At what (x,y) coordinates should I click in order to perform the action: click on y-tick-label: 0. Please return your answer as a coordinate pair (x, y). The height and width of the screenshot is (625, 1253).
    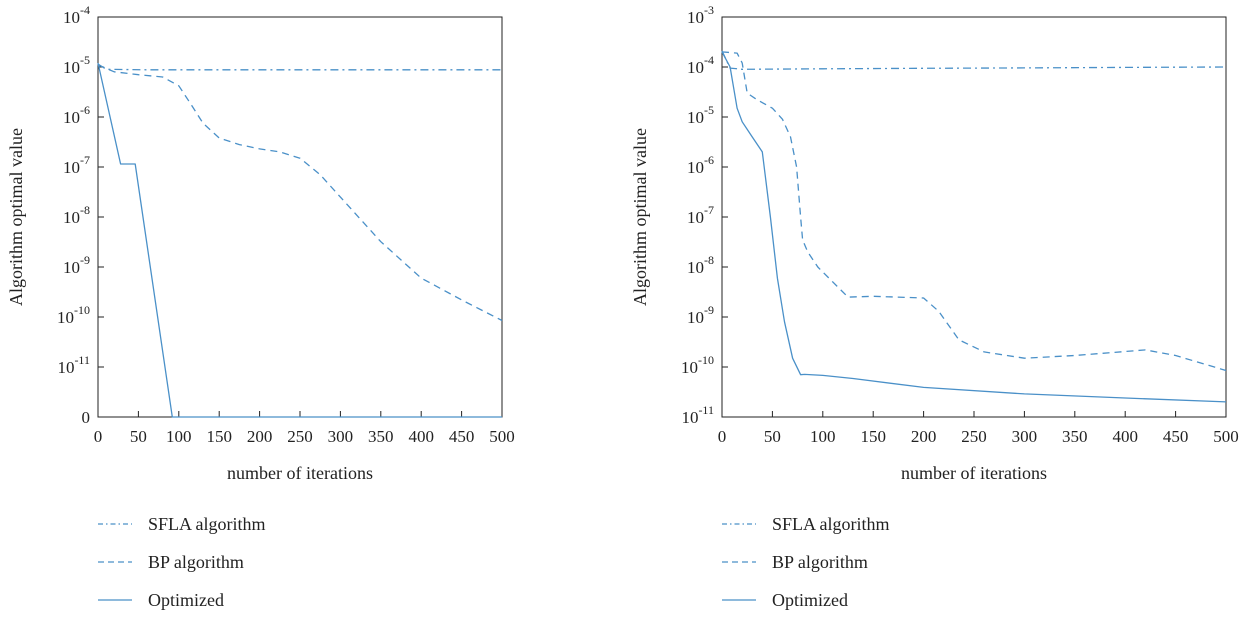
    Looking at the image, I should click on (86, 417).